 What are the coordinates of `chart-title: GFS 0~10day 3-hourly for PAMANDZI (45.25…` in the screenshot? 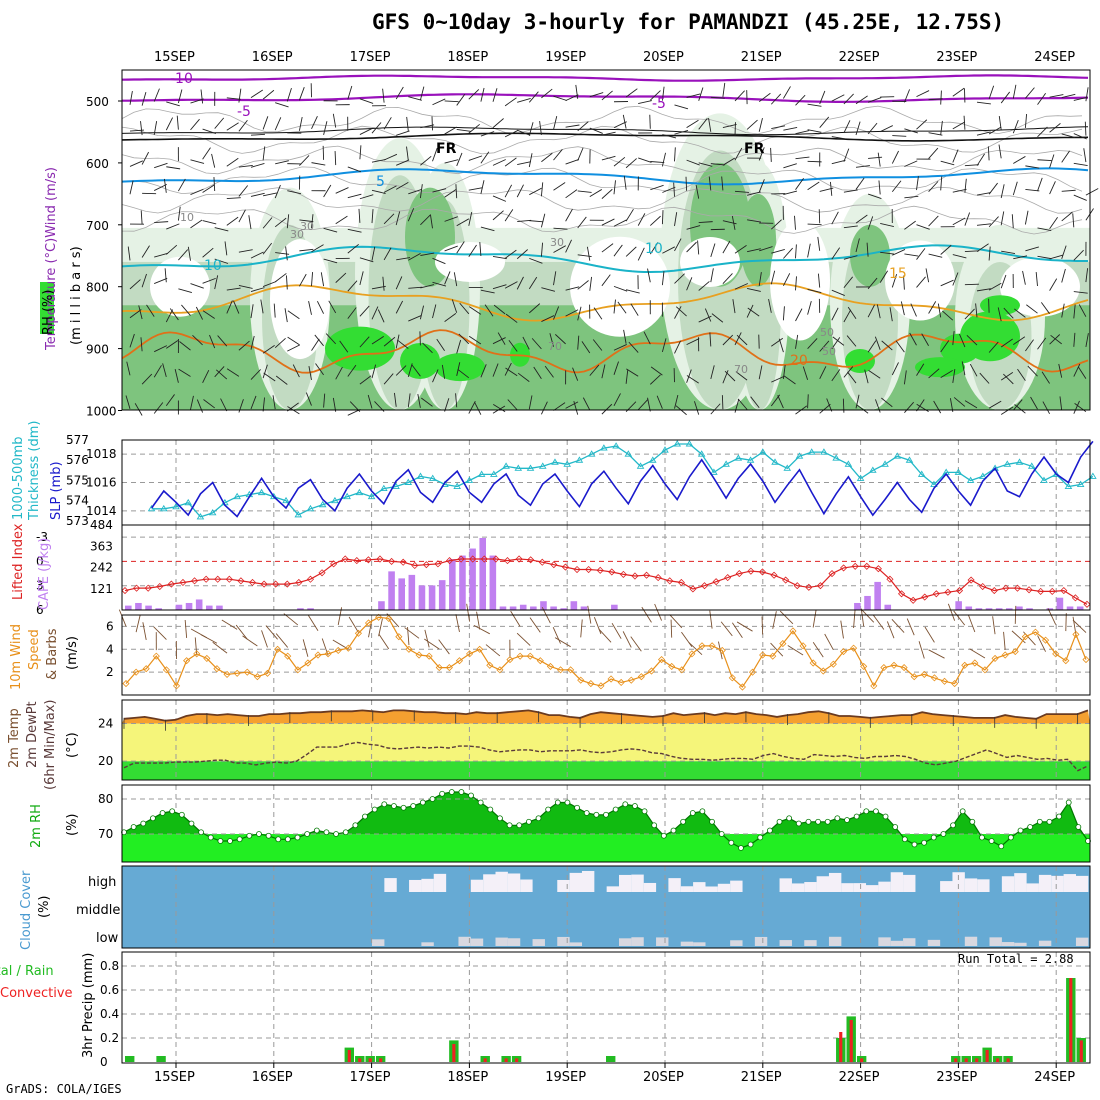 It's located at (688, 22).